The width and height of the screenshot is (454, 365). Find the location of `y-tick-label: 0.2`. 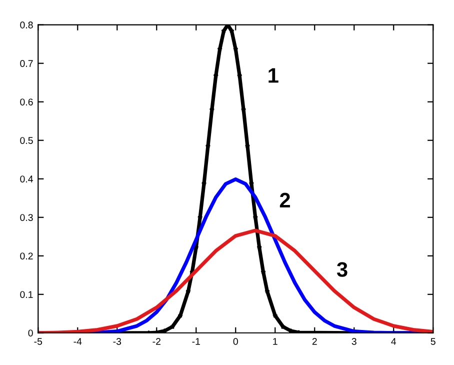

y-tick-label: 0.2 is located at coordinates (26, 256).